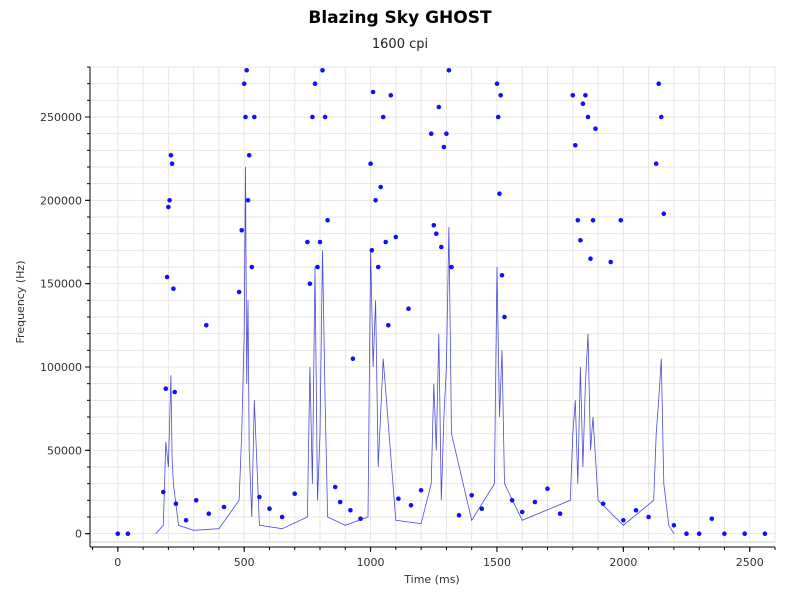  What do you see at coordinates (78, 534) in the screenshot?
I see `y-tick-label: 0` at bounding box center [78, 534].